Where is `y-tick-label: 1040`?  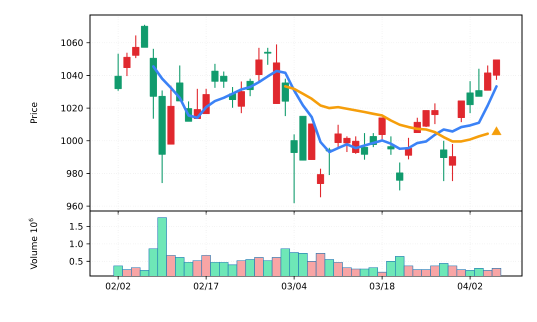
y-tick-label: 1040 is located at coordinates (72, 75).